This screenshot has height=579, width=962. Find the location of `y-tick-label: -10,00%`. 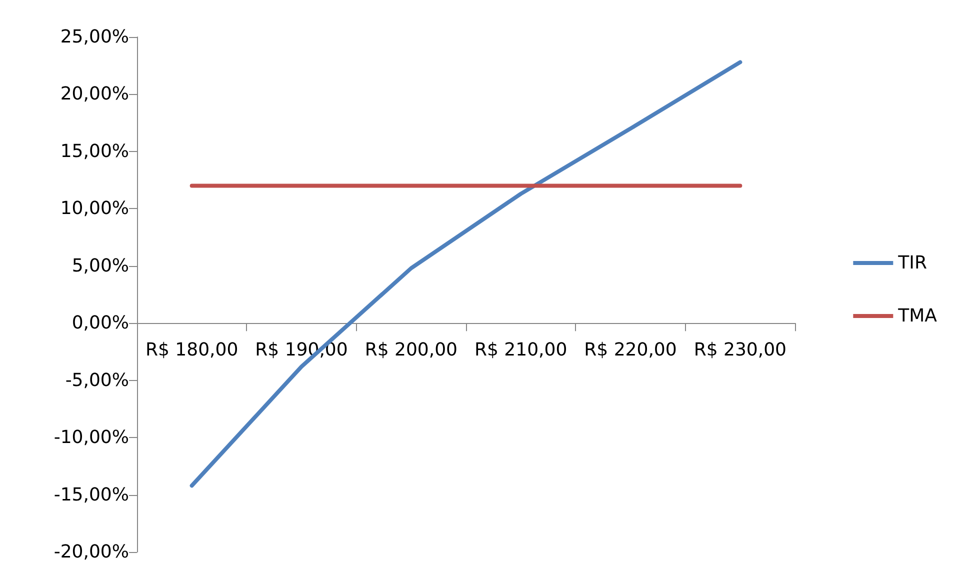

y-tick-label: -10,00% is located at coordinates (91, 437).